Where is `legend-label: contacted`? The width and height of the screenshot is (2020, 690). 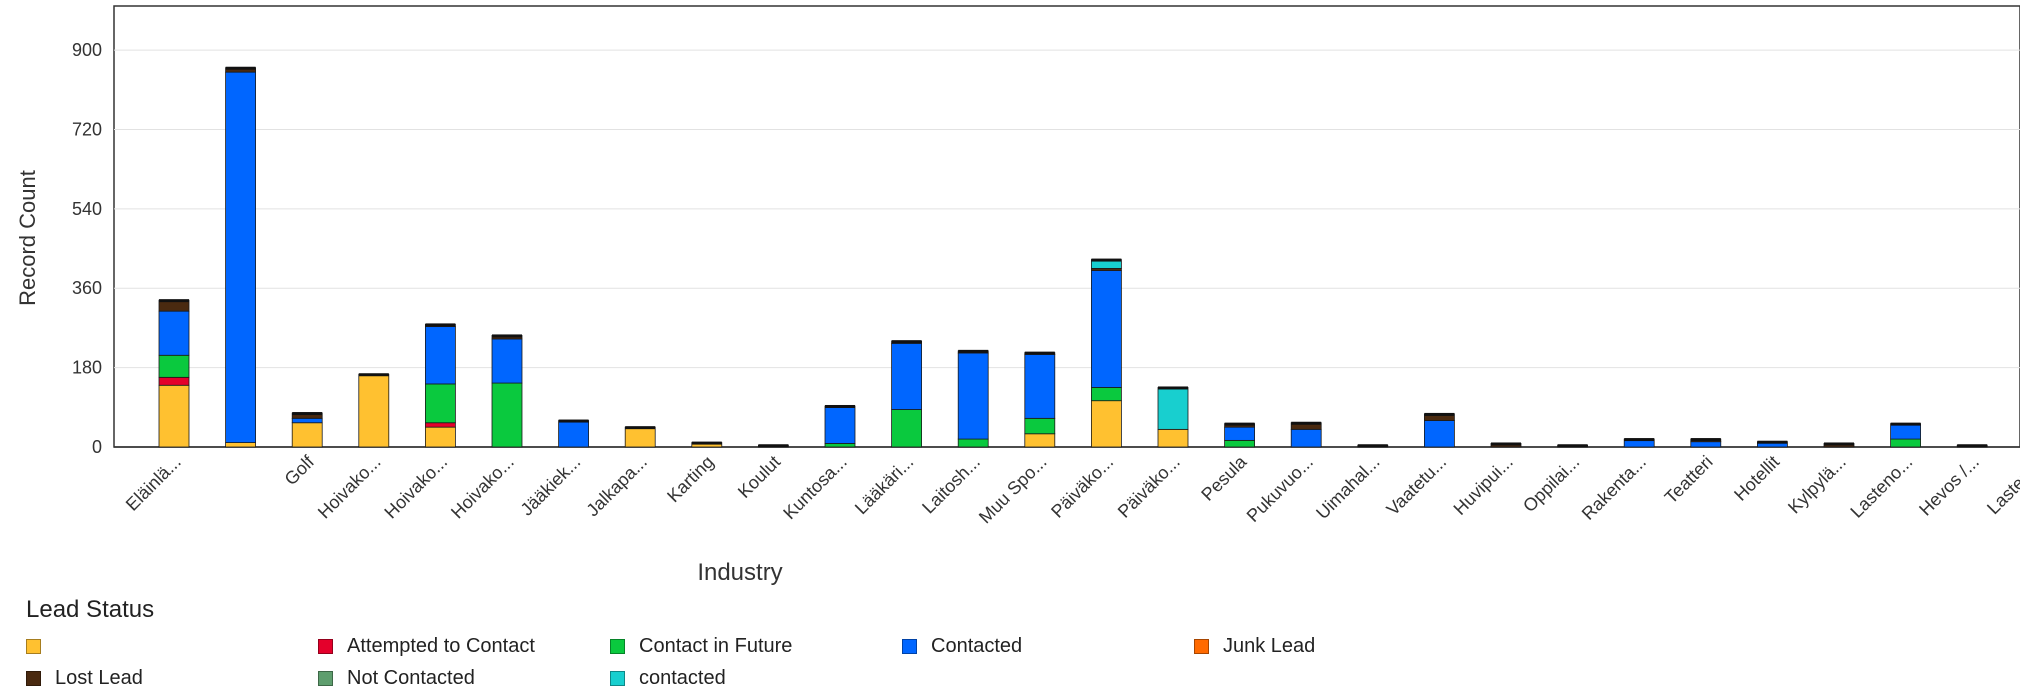 legend-label: contacted is located at coordinates (682, 677).